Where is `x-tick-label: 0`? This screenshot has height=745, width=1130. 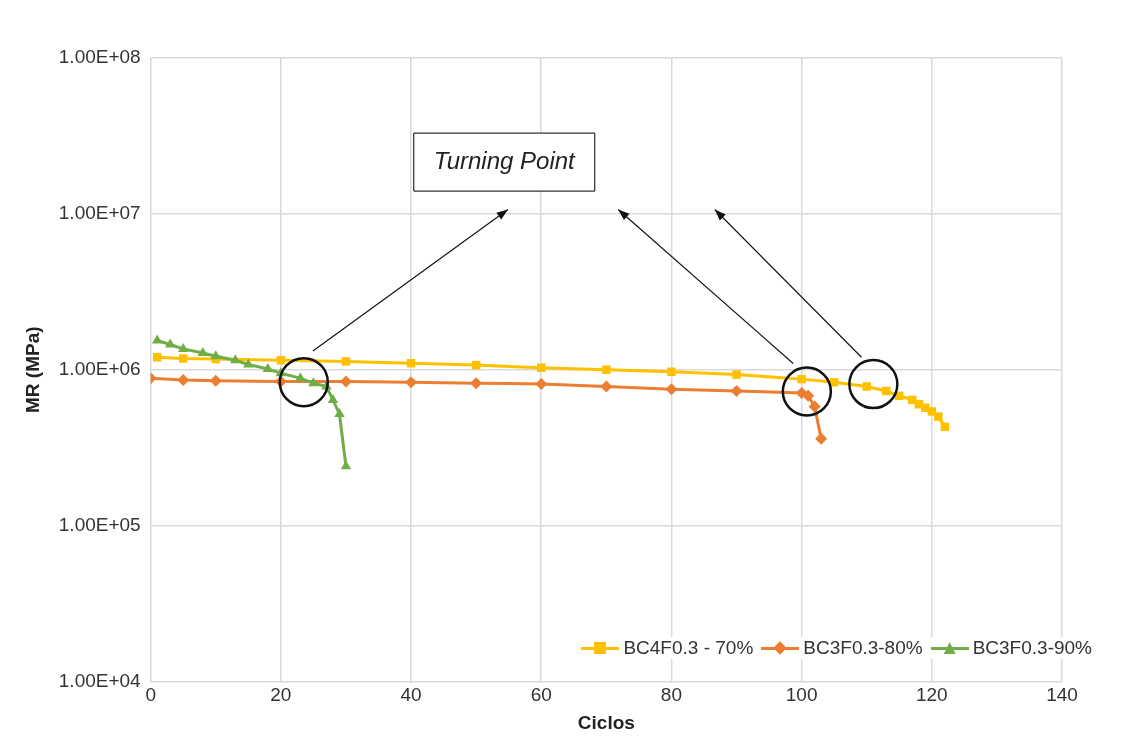 x-tick-label: 0 is located at coordinates (150, 695).